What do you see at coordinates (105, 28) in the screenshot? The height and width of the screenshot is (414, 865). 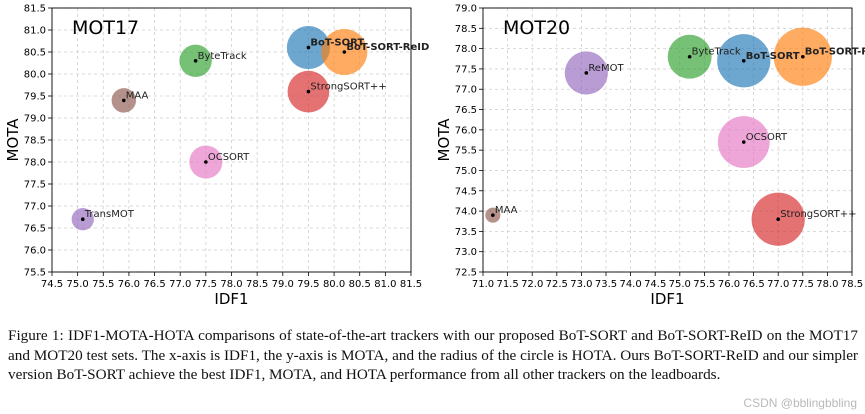 I see `chart-title: MOT17` at bounding box center [105, 28].